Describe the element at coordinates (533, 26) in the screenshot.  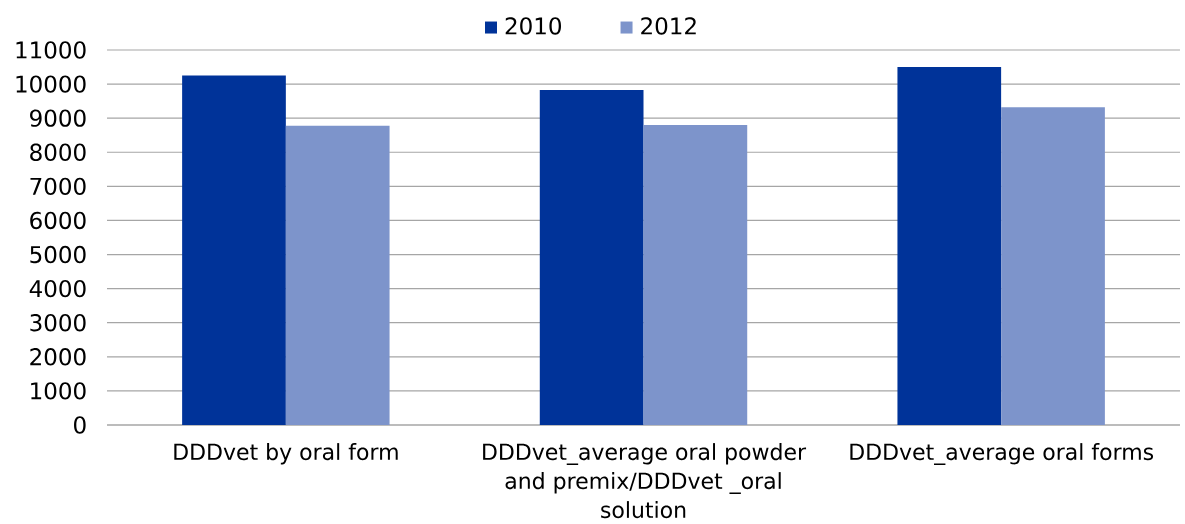
I see `legend-label: 2010` at that location.